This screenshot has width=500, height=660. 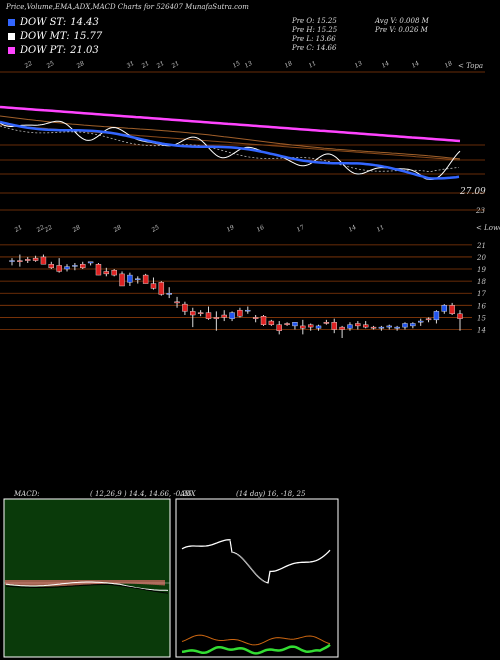 I want to click on price-date-label: 16, so click(x=261, y=229).